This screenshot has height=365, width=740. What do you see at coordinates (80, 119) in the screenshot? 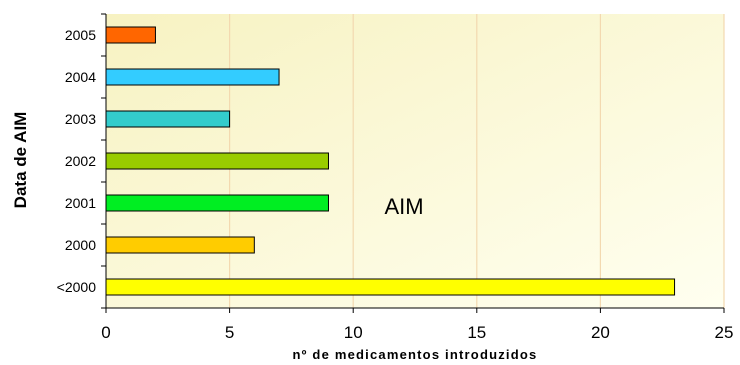
I see `y-tick-label: 2003` at bounding box center [80, 119].